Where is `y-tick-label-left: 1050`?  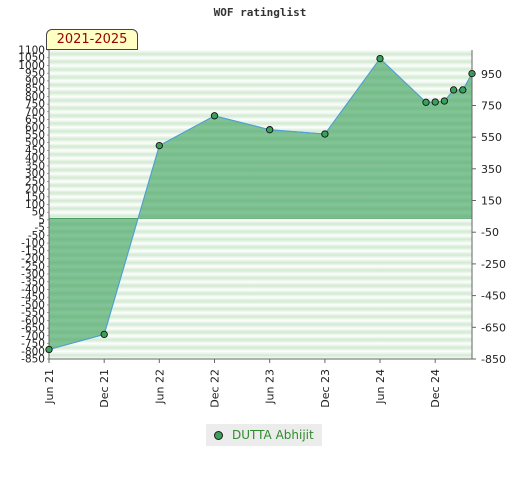
y-tick-label-left: 1050 is located at coordinates (31, 58).